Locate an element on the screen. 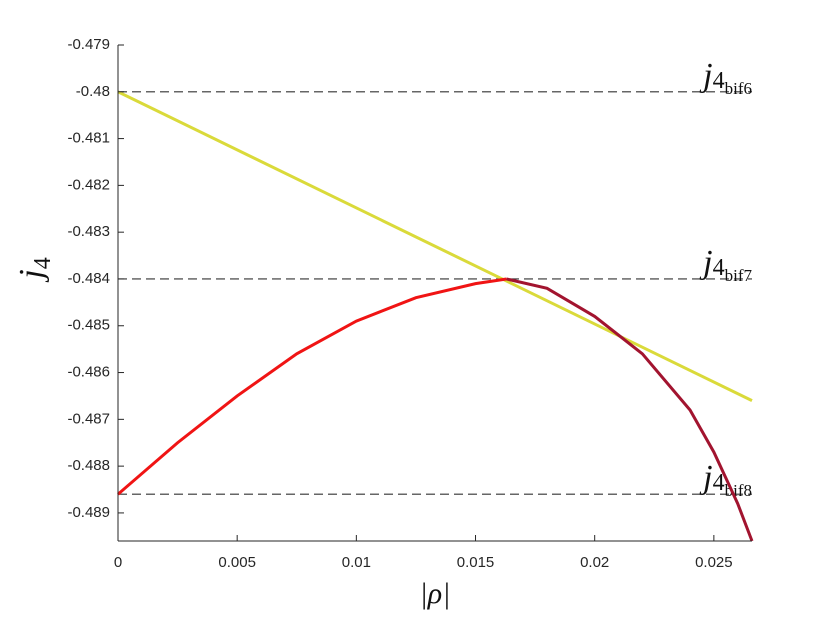 Image resolution: width=830 pixels, height=623 pixels. y-tick-label: -0.484 is located at coordinates (88, 278).